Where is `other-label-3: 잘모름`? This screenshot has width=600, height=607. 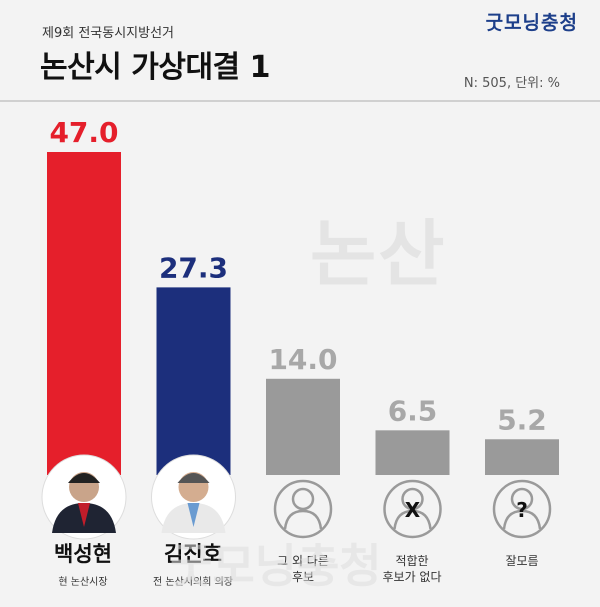 other-label-3: 잘모름 is located at coordinates (522, 561).